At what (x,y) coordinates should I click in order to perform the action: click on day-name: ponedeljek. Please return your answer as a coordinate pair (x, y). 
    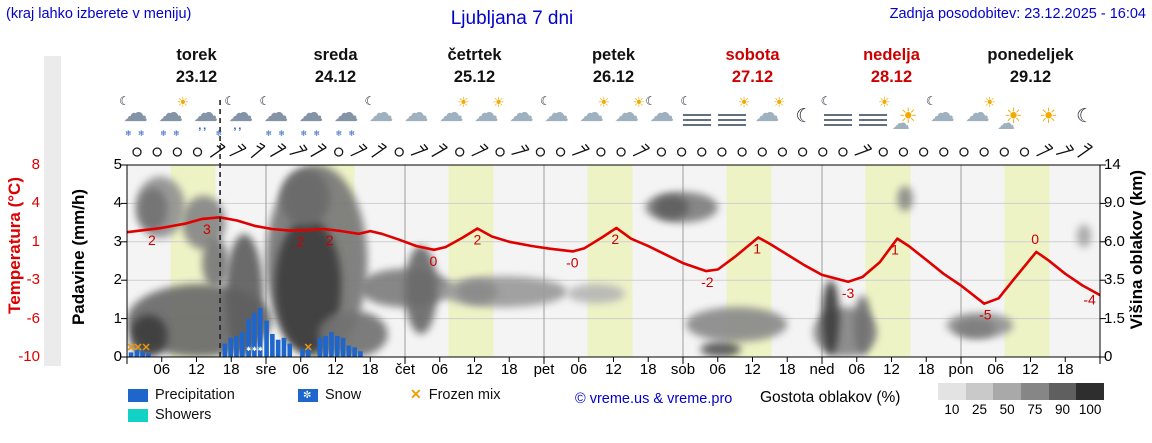
    Looking at the image, I should click on (1030, 55).